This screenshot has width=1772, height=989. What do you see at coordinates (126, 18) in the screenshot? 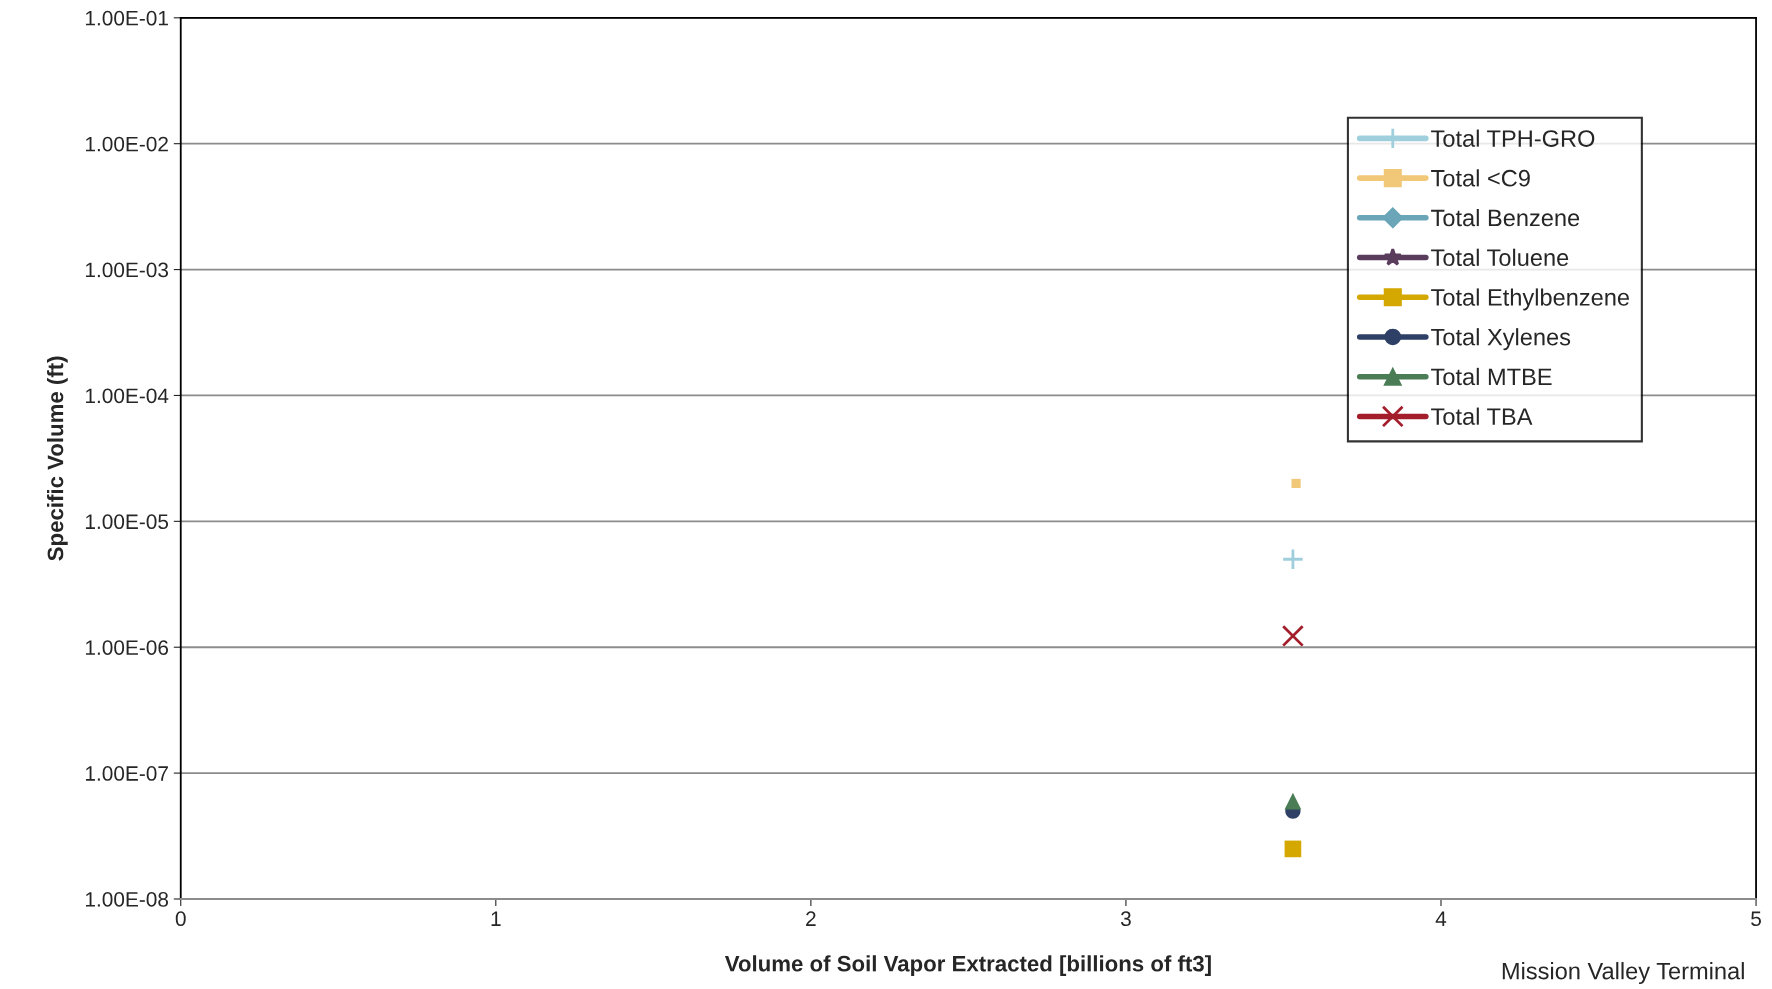
I see `y-tick-label: 1.00E-01` at bounding box center [126, 18].